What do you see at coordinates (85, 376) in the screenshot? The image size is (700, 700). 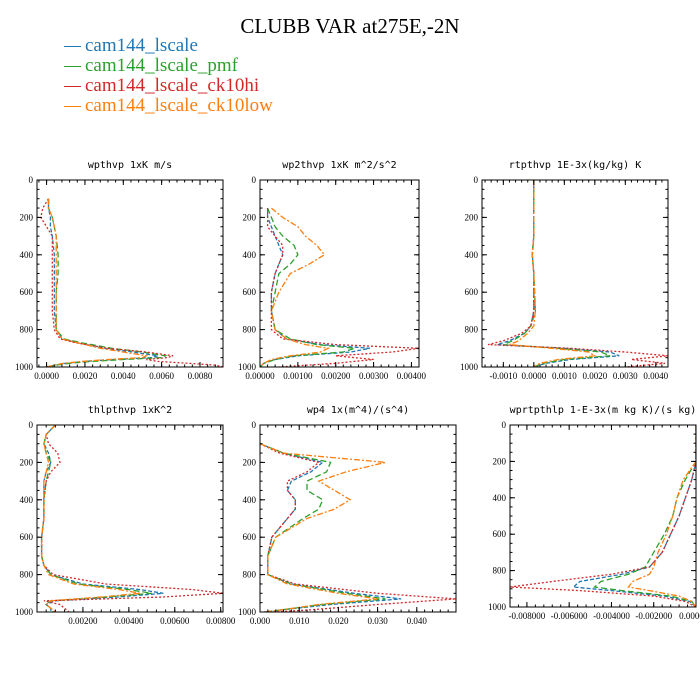 I see `x-tick-label: 0.0020` at bounding box center [85, 376].